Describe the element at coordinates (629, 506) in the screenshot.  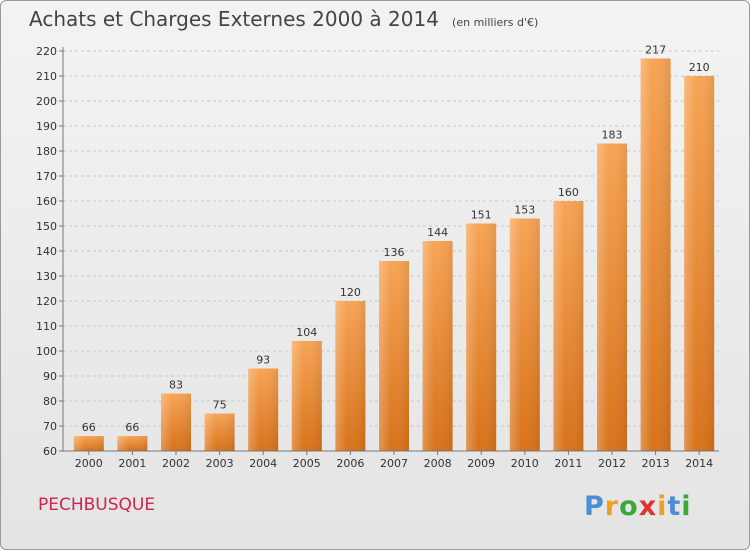
I see `logo-letter: o` at that location.